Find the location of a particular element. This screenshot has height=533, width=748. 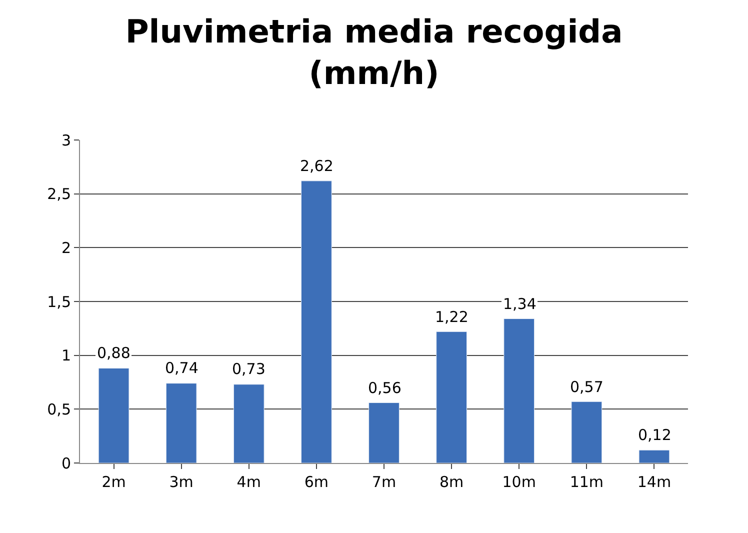

data-label: 0,73 is located at coordinates (249, 369).